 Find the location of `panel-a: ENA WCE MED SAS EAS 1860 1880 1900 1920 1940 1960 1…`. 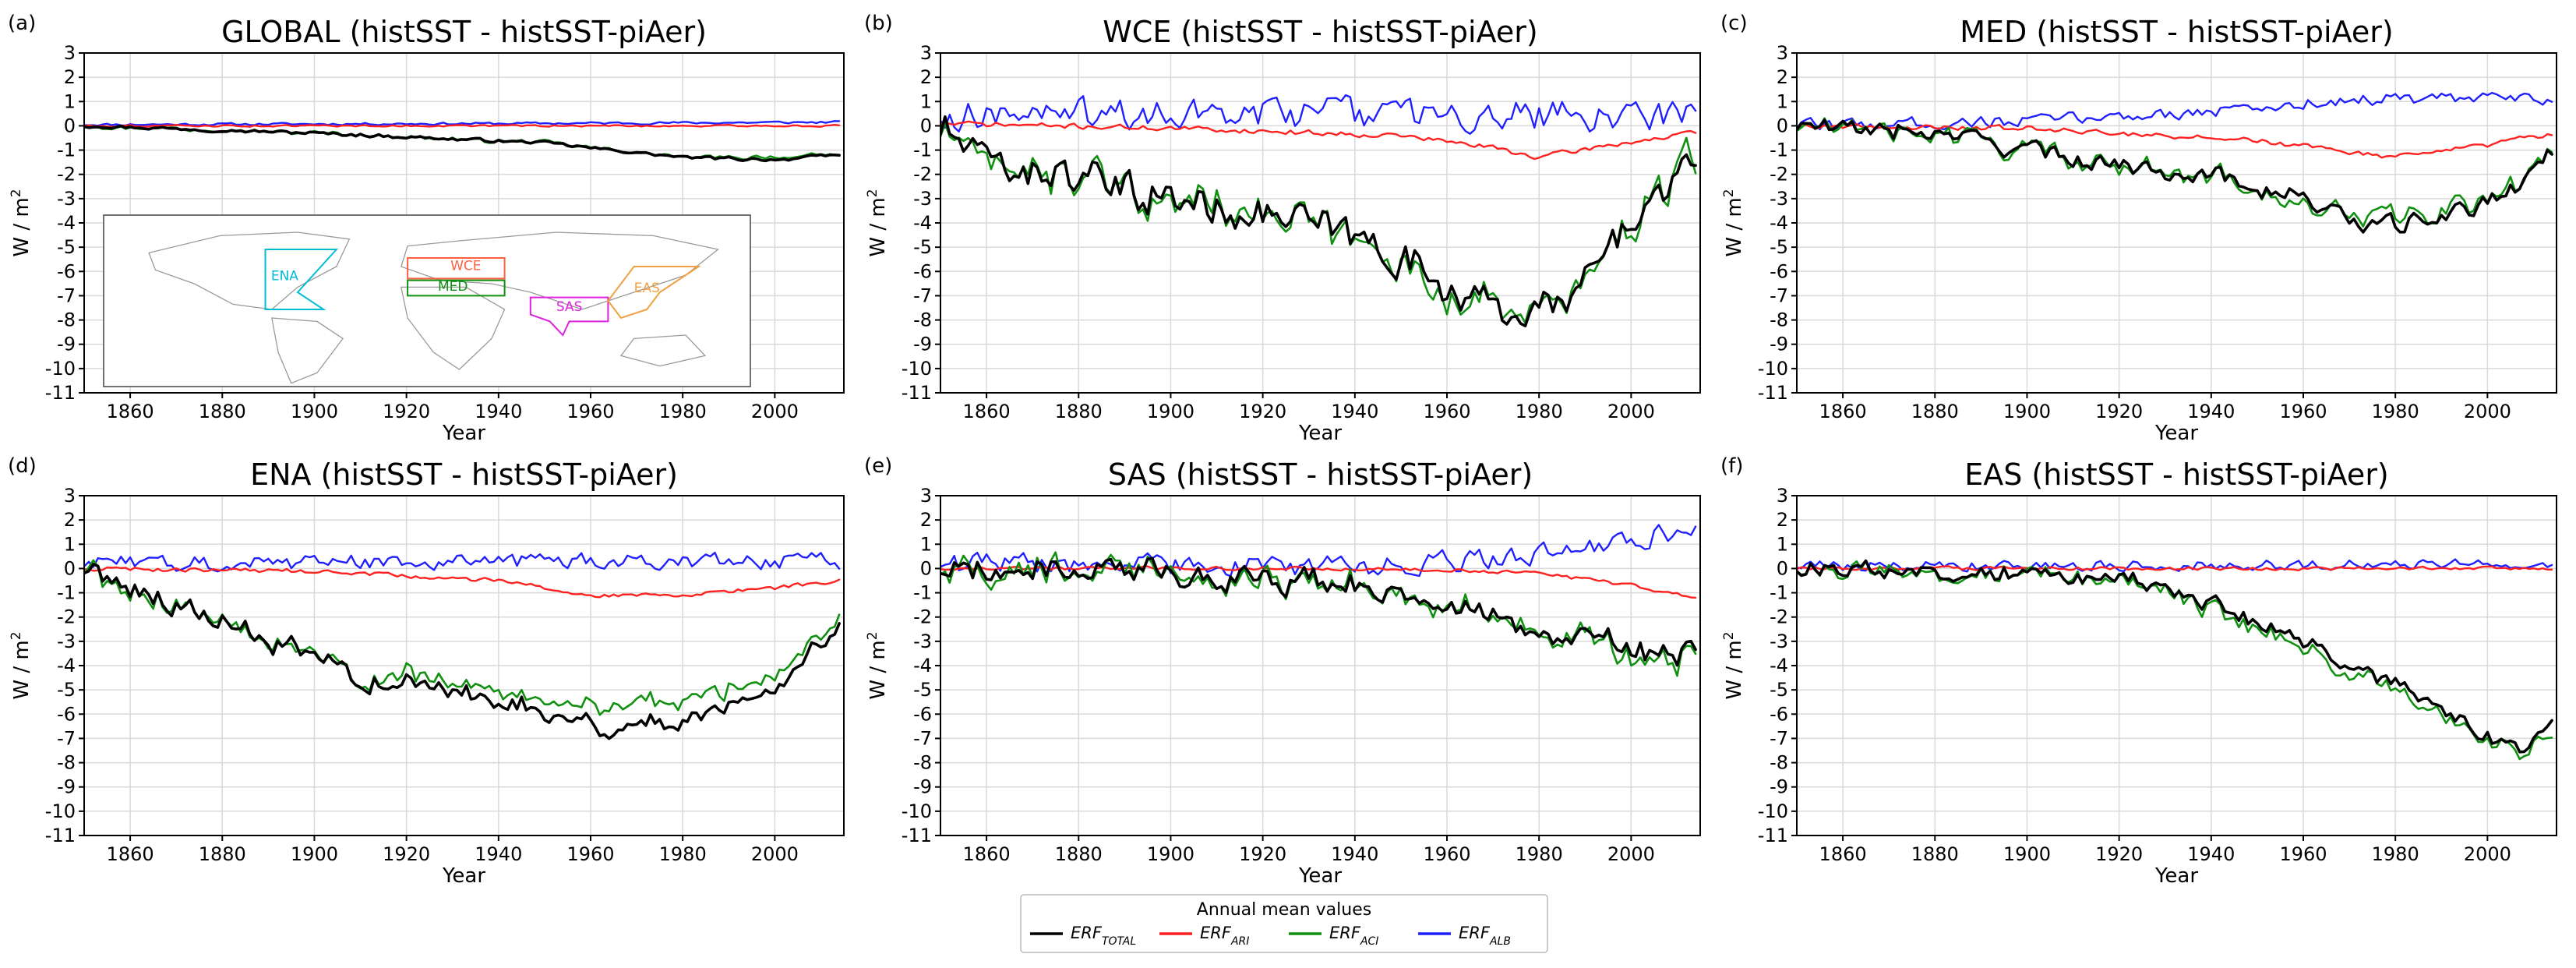

panel-a: ENA WCE MED SAS EAS 1860 1880 1900 1920 1940 1960 1… is located at coordinates (426, 228).